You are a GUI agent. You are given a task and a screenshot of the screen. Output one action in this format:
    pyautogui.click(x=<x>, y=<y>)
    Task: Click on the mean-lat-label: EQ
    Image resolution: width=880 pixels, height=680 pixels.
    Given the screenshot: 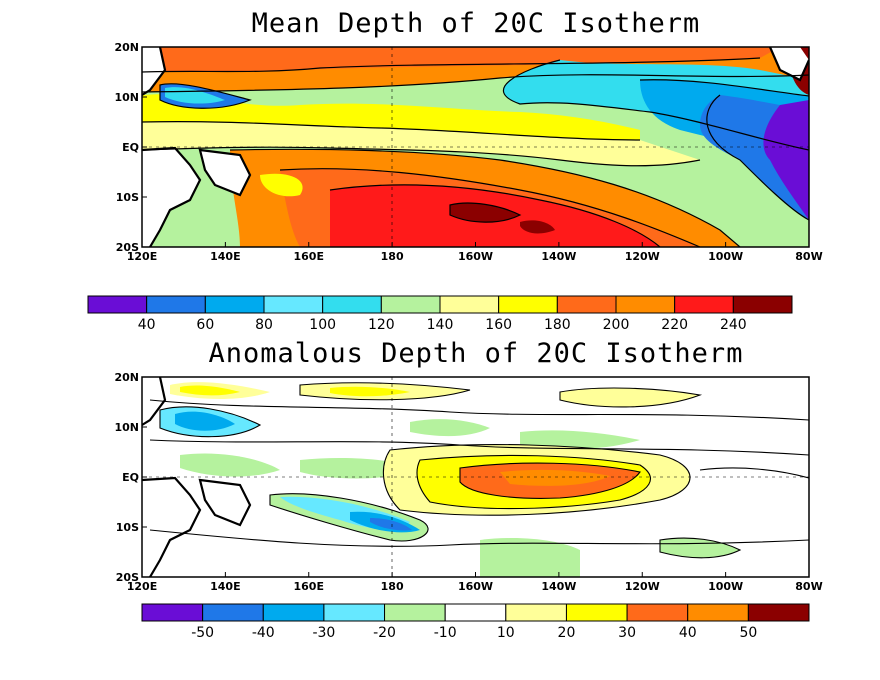 What is the action you would take?
    pyautogui.click(x=130, y=147)
    